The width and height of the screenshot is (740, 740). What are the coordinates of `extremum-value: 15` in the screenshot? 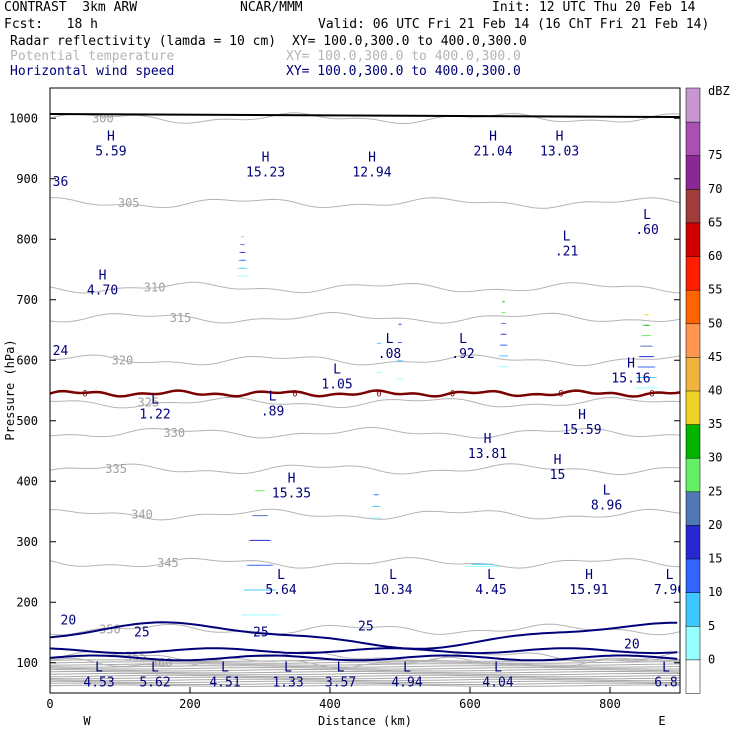 It's located at (558, 475).